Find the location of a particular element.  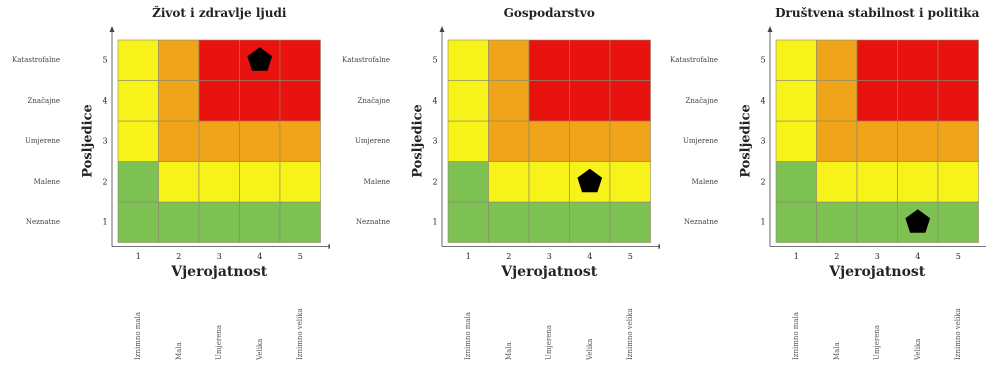

chart-title: Gospodarstvo is located at coordinates (549, 13).